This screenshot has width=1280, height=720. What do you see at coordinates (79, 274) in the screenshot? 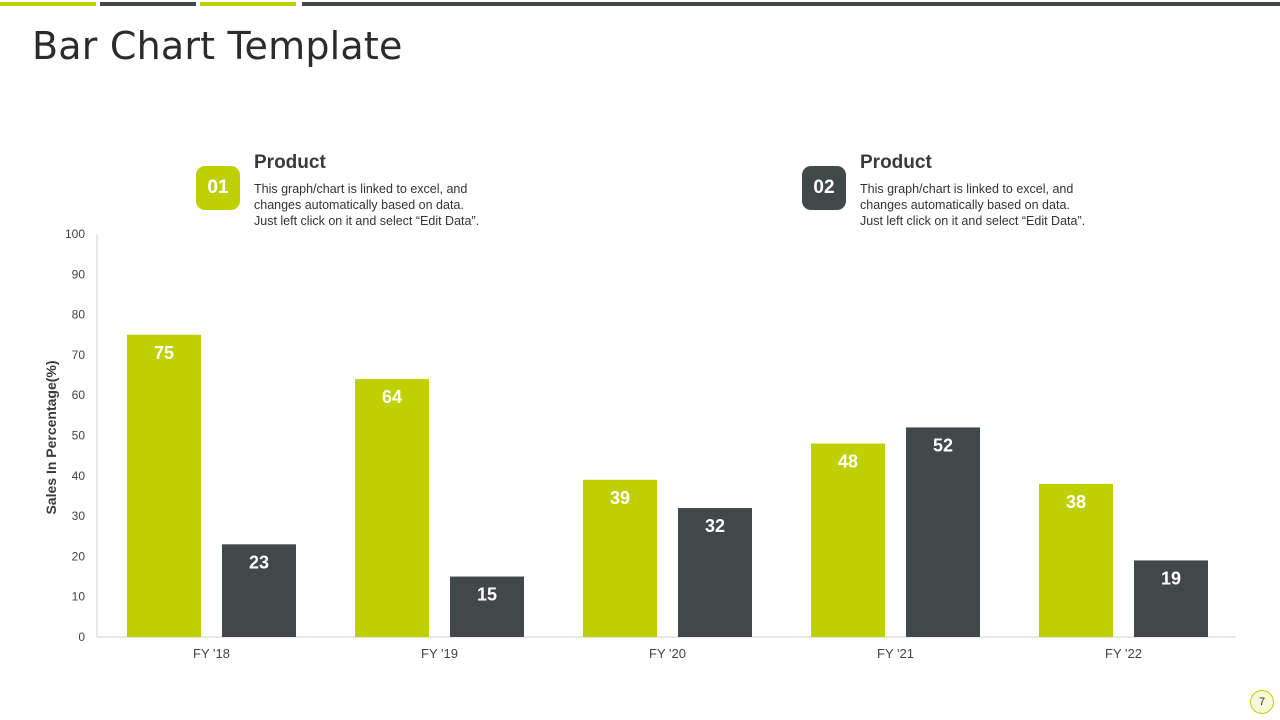
I see `y-tick-label: 90` at bounding box center [79, 274].